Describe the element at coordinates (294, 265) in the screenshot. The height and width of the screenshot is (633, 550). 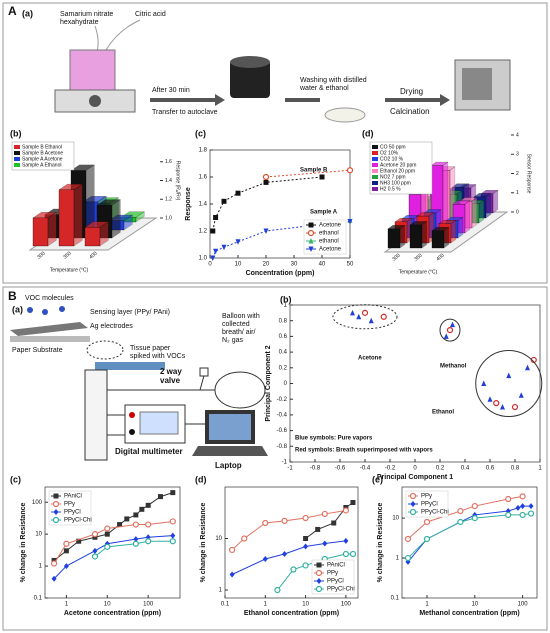
I see `x-tick-label: 30` at that location.